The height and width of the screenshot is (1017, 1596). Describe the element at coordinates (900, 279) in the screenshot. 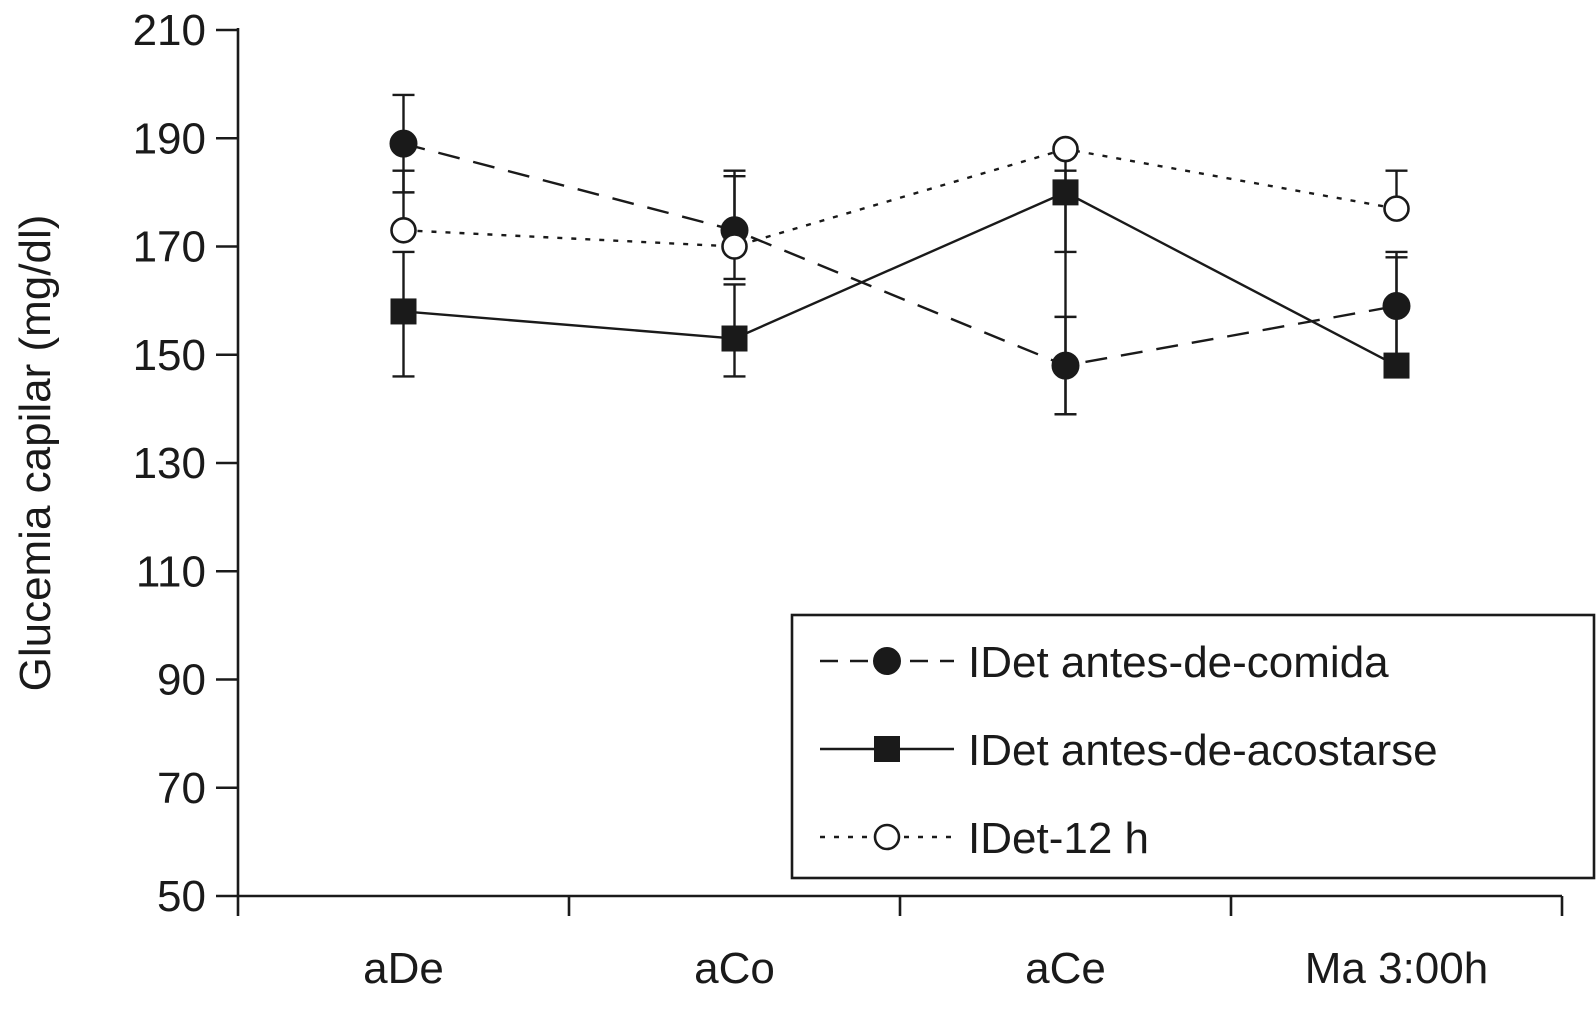

I see `series-2-line` at that location.